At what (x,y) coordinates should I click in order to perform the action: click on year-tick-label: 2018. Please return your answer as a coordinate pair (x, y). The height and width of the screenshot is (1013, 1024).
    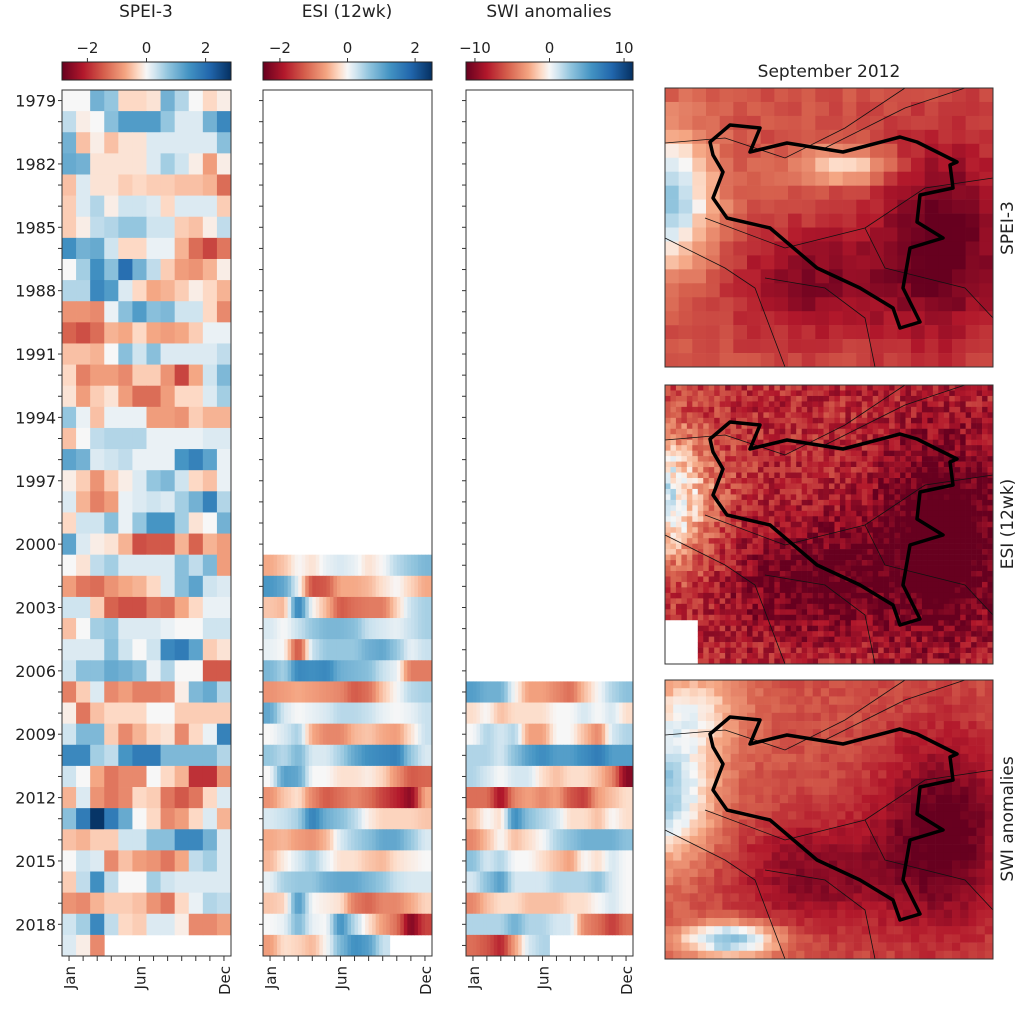
    Looking at the image, I should click on (35, 924).